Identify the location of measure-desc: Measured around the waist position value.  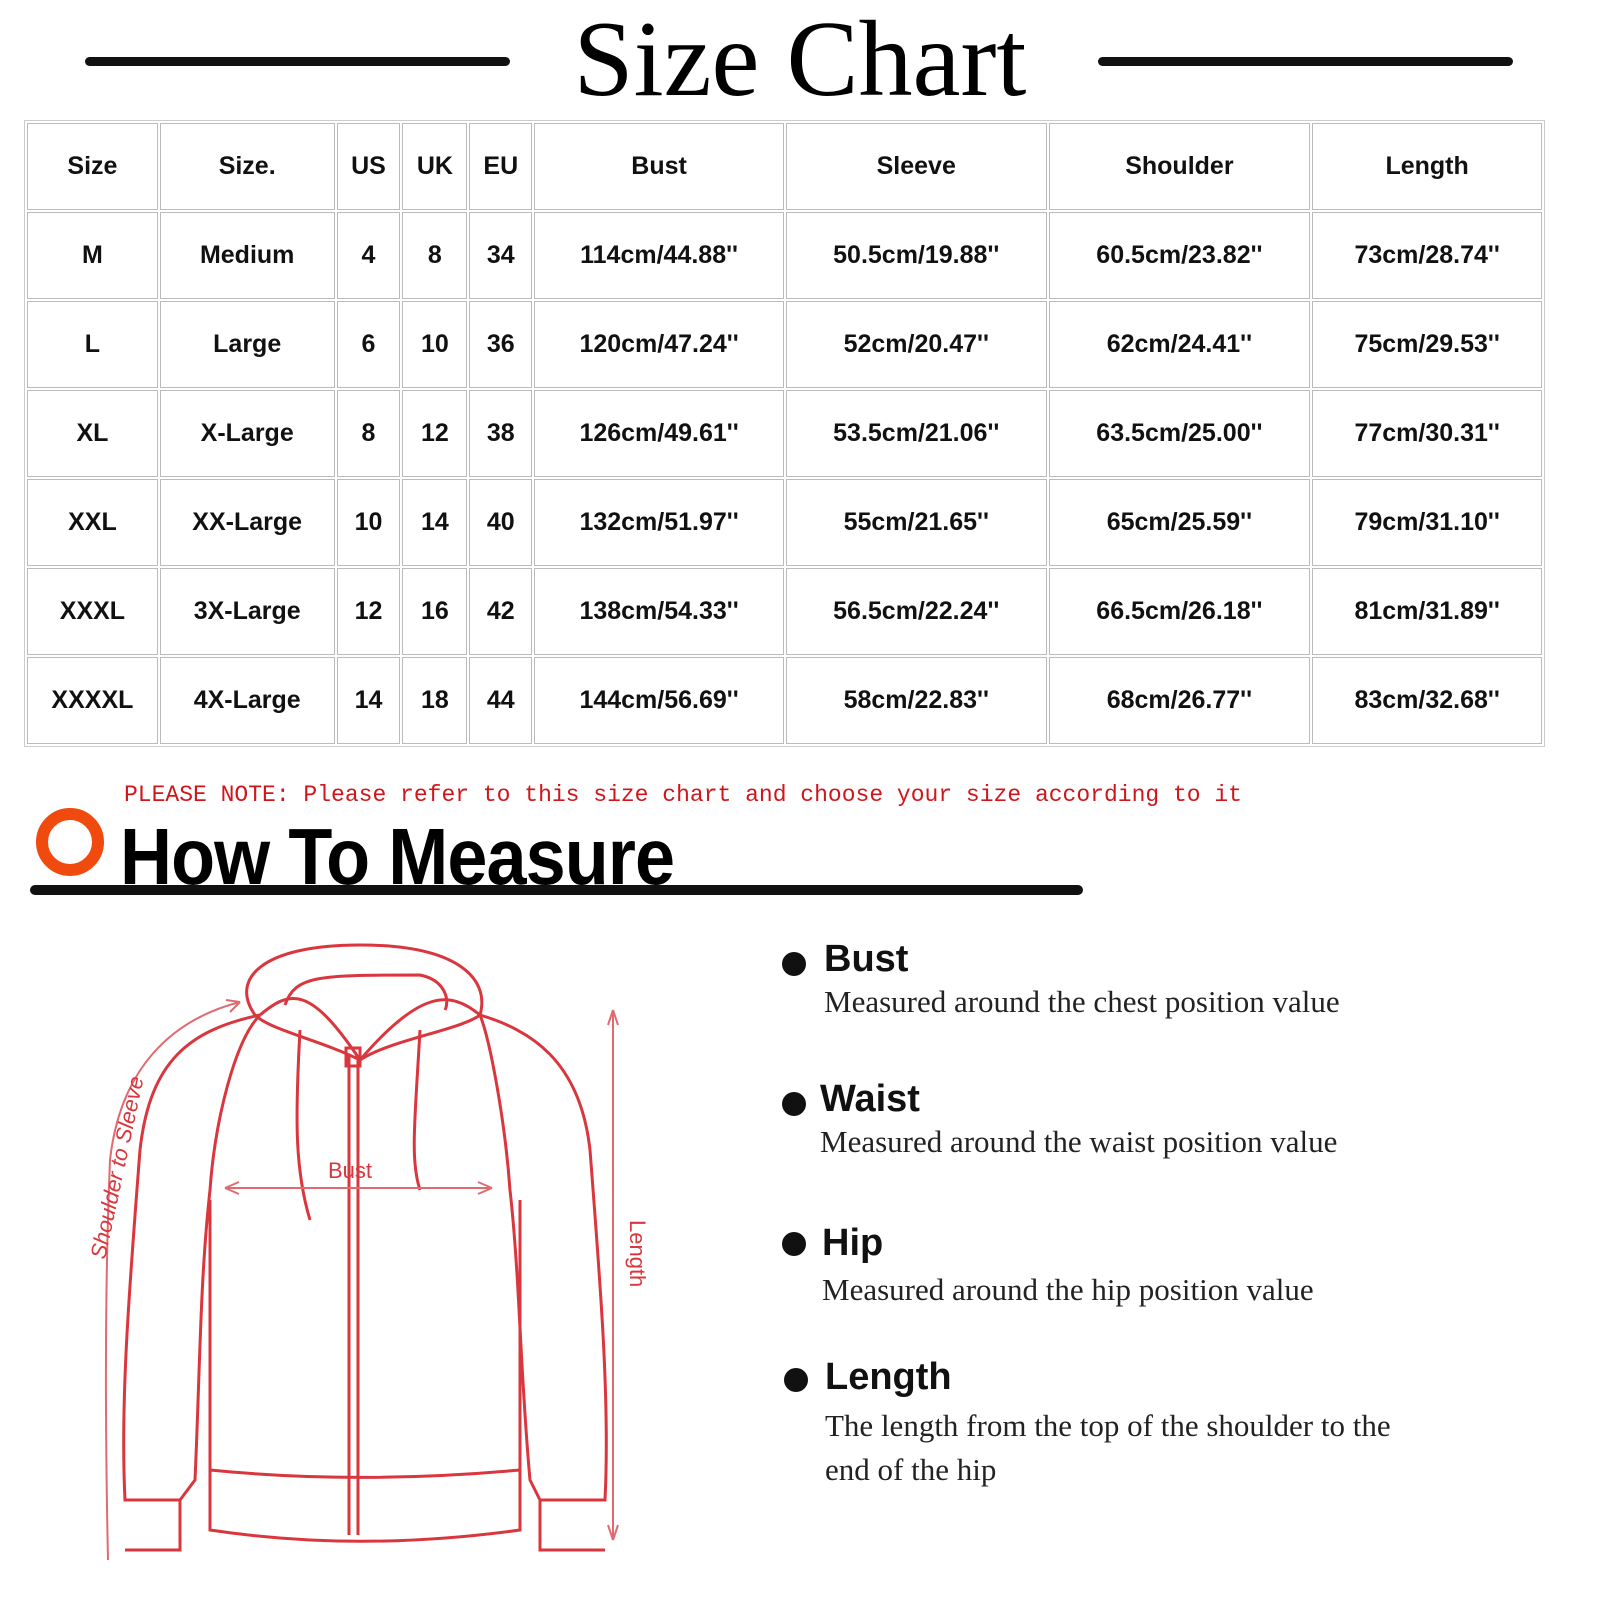
(1079, 1141).